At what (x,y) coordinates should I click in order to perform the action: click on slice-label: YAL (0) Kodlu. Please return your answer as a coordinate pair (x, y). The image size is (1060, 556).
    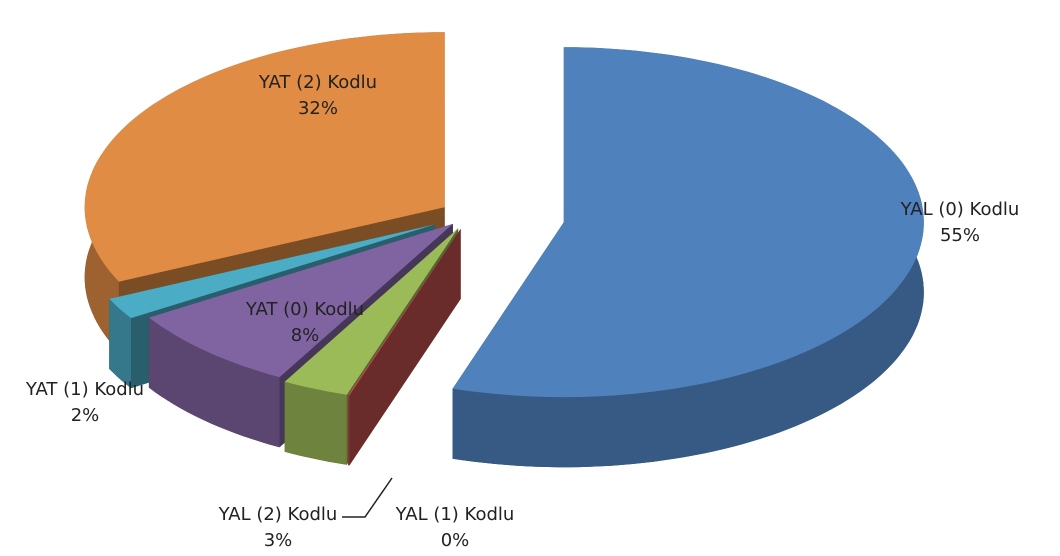
    Looking at the image, I should click on (960, 209).